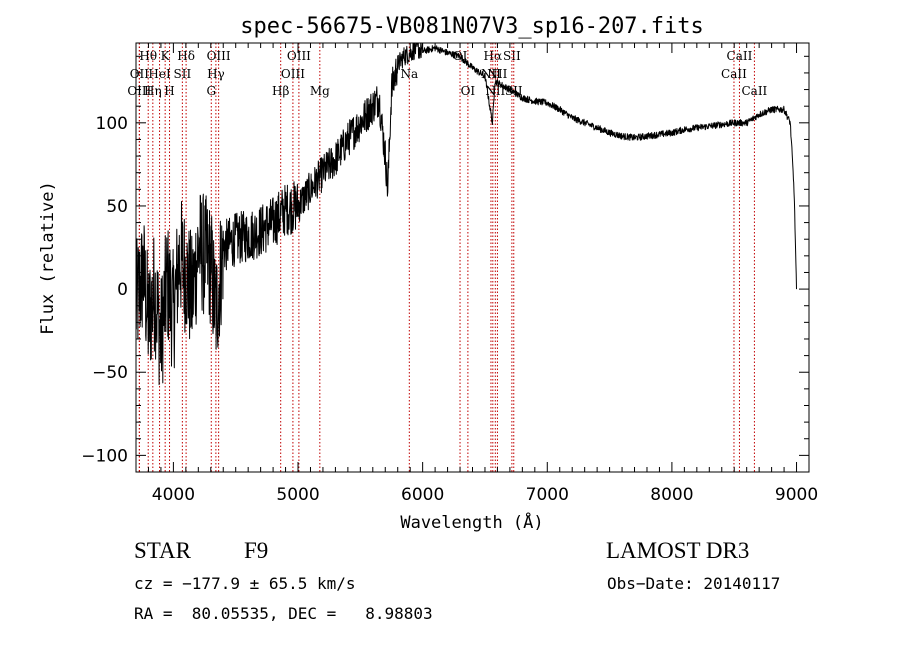 Image resolution: width=900 pixels, height=649 pixels. What do you see at coordinates (216, 74) in the screenshot?
I see `spectral-line-label: Hγ` at bounding box center [216, 74].